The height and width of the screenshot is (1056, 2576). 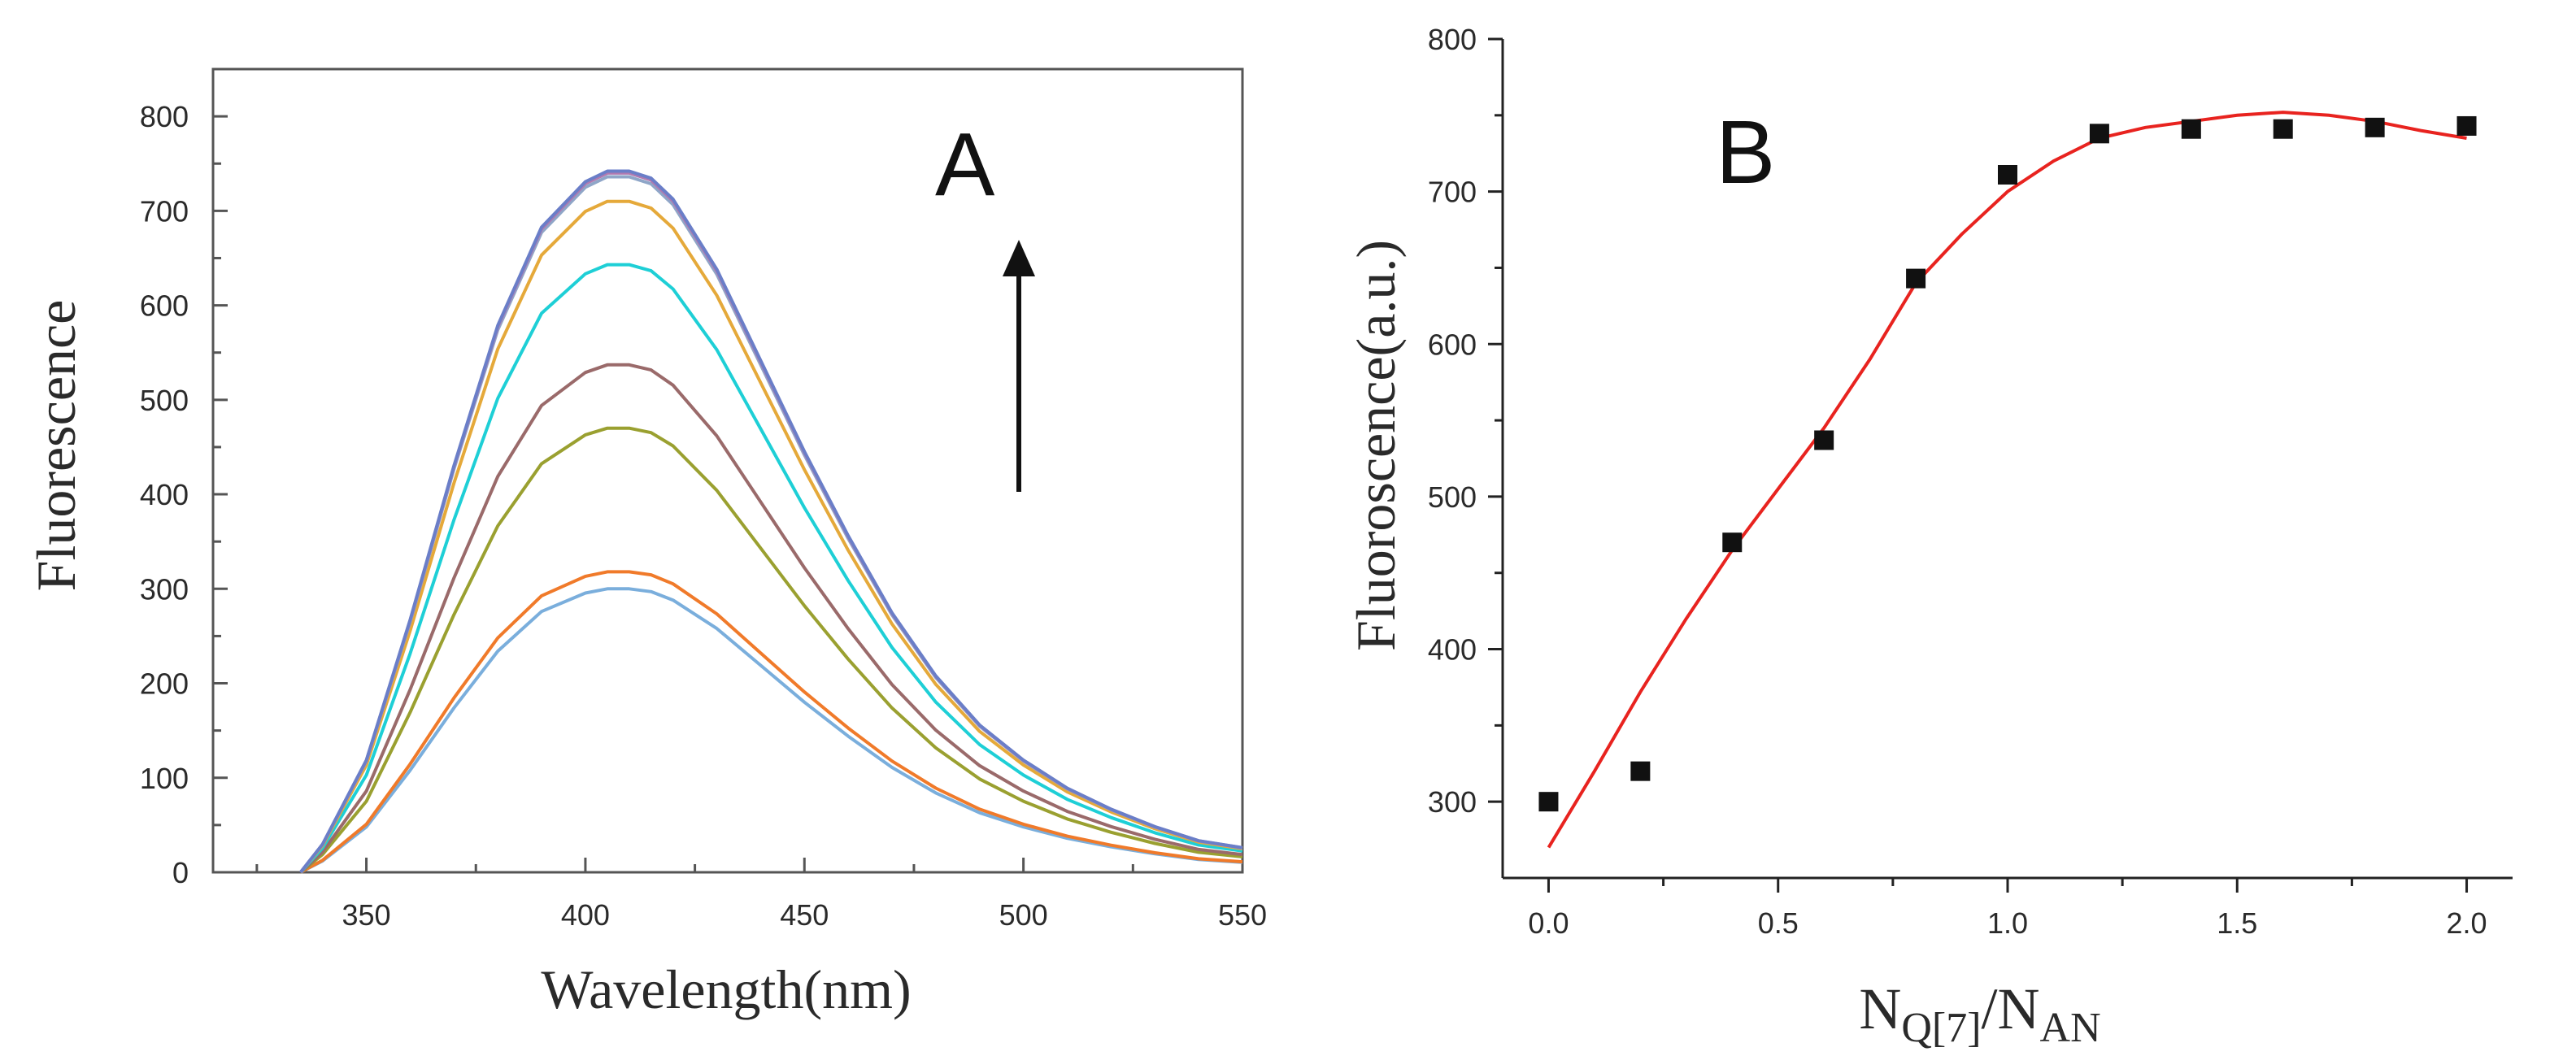 I want to click on panel-b-x-tick-label: 2.0, so click(x=2467, y=923).